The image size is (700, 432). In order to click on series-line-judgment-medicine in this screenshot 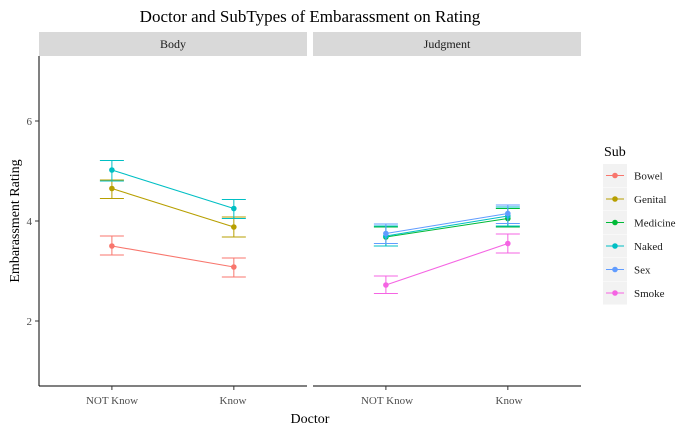, I will do `click(446, 227)`.